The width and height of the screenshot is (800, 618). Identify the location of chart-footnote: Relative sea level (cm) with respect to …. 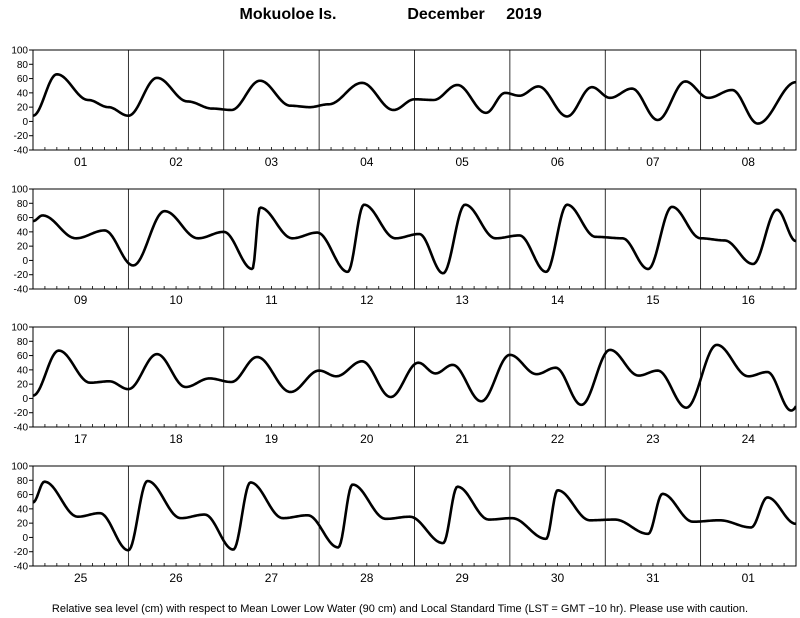
(400, 609).